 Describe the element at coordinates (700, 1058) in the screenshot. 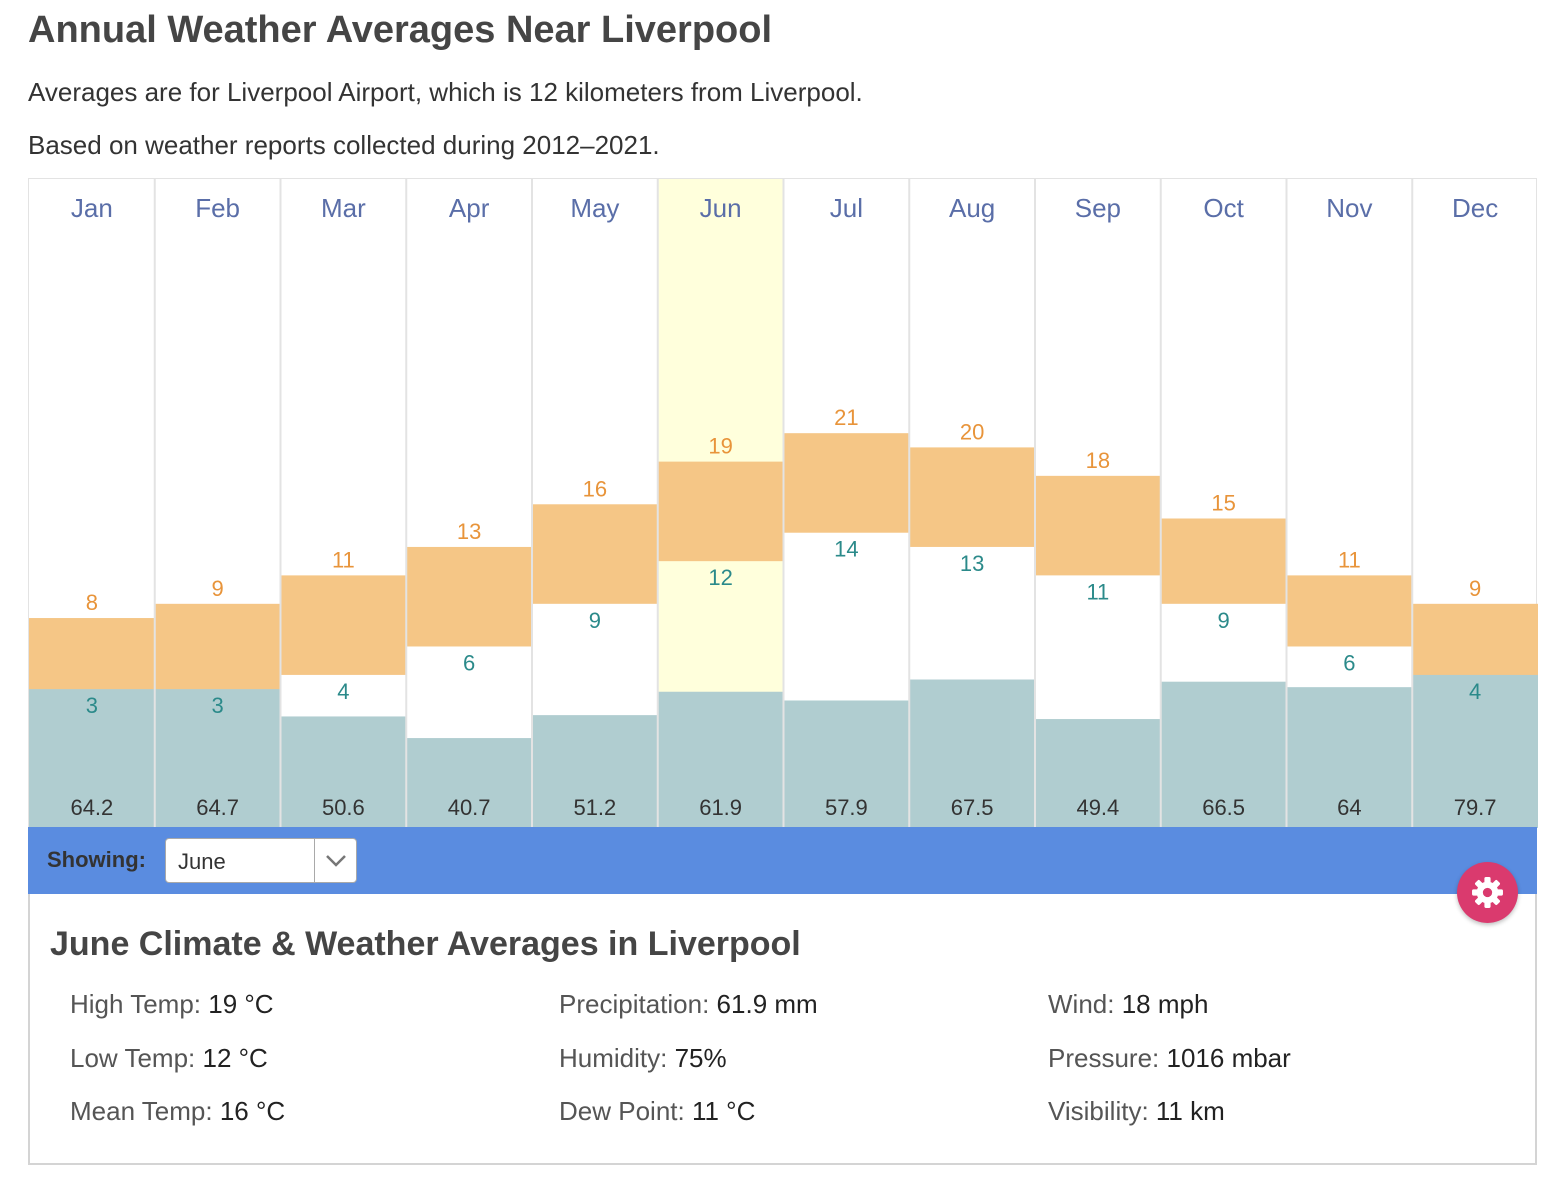

I see `stat-value: 75%` at that location.